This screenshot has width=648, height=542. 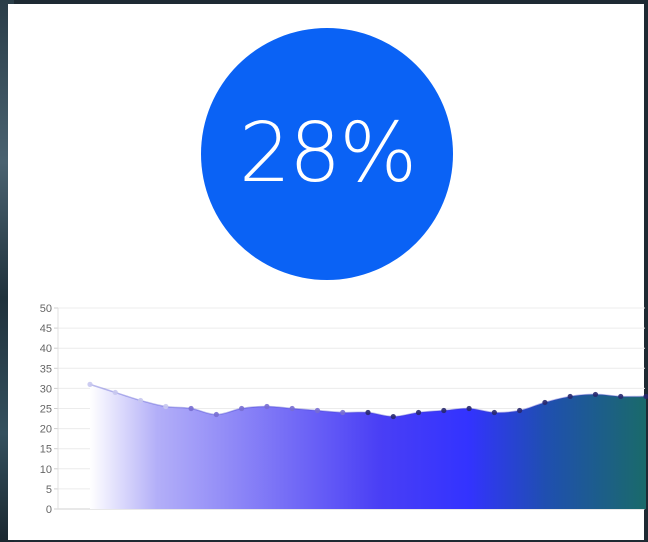 I want to click on y-tick-label: 20, so click(x=46, y=430).